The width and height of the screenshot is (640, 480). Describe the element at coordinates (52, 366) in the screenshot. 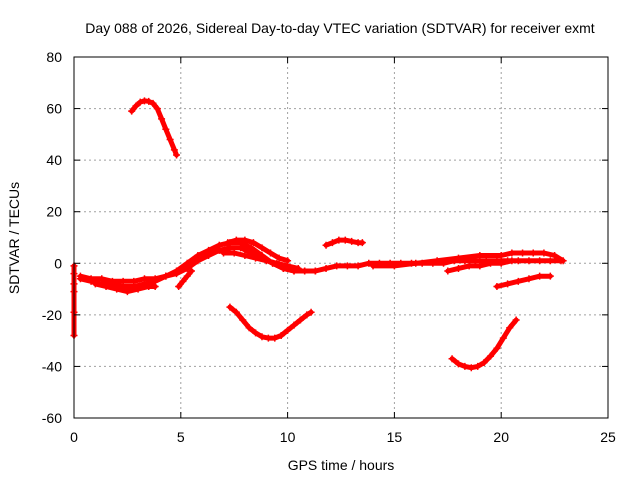

I see `y-tick-label: -40` at that location.